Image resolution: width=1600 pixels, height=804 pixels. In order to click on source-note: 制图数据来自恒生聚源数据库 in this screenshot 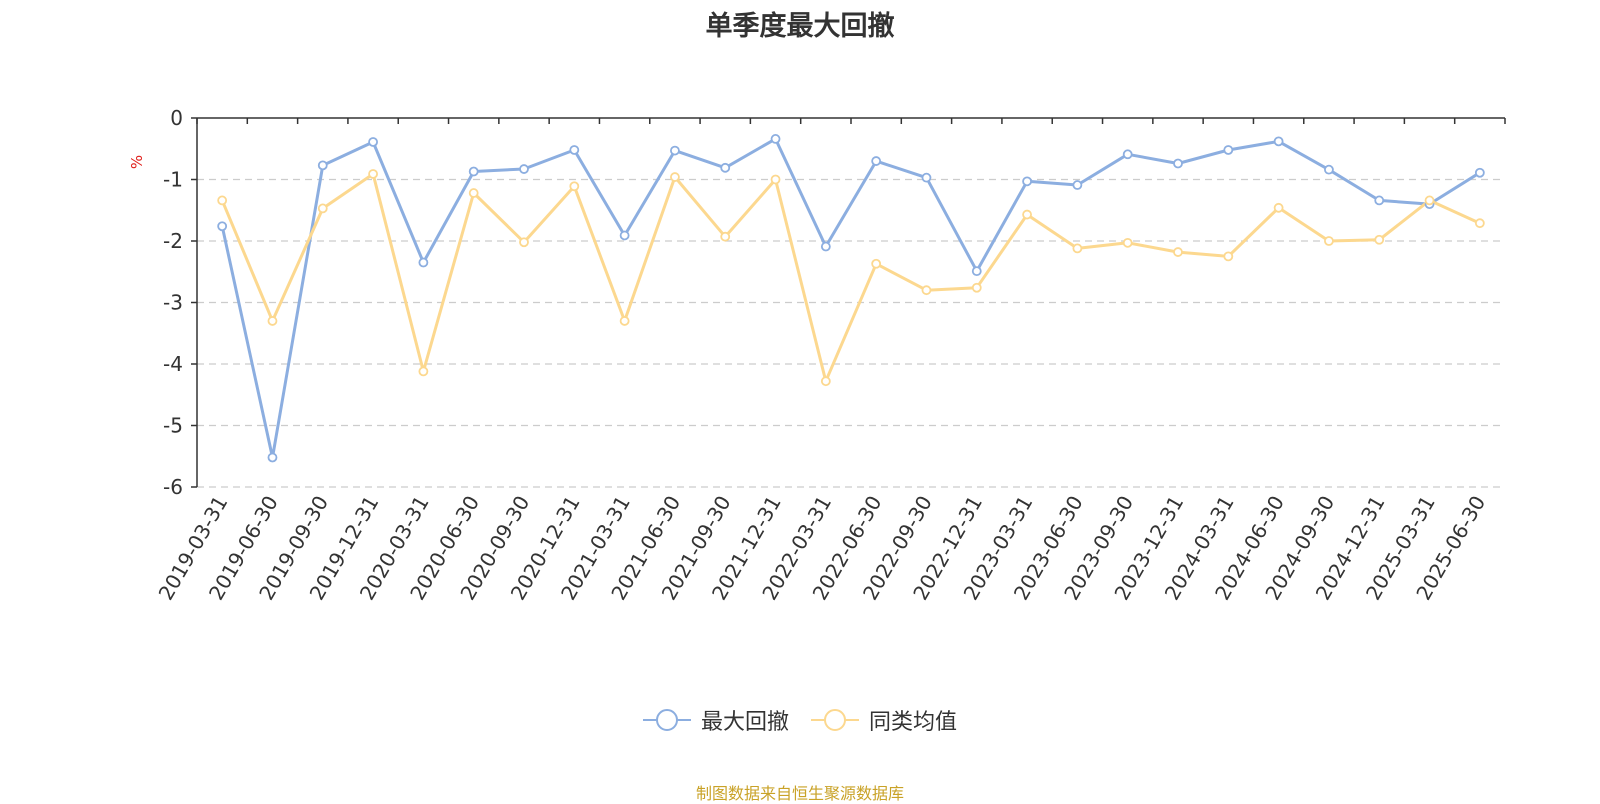, I will do `click(799, 793)`.